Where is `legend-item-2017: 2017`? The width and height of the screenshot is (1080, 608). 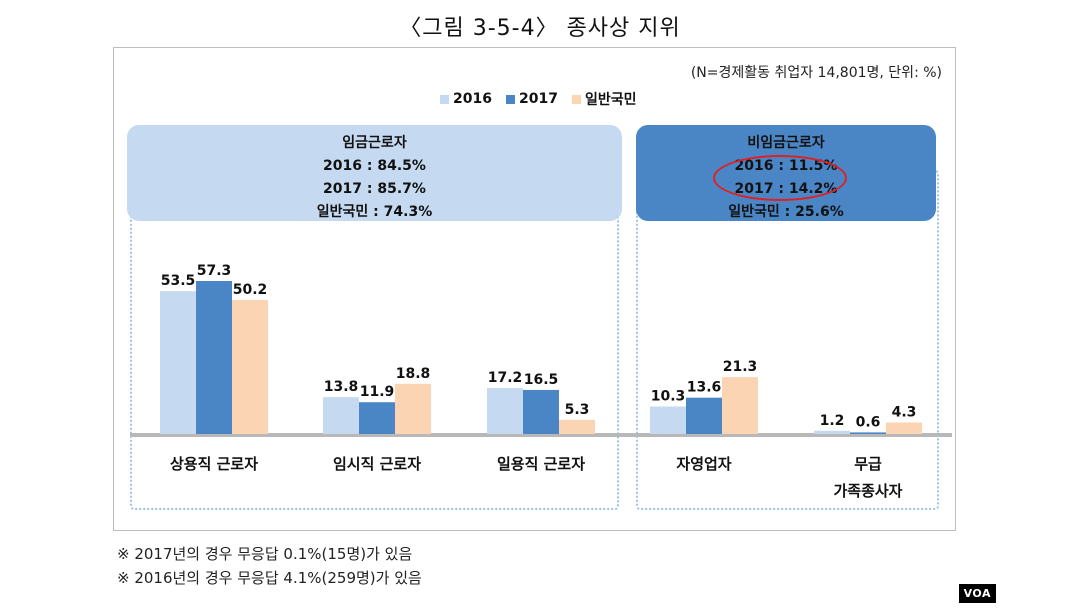
legend-item-2017: 2017 is located at coordinates (531, 99).